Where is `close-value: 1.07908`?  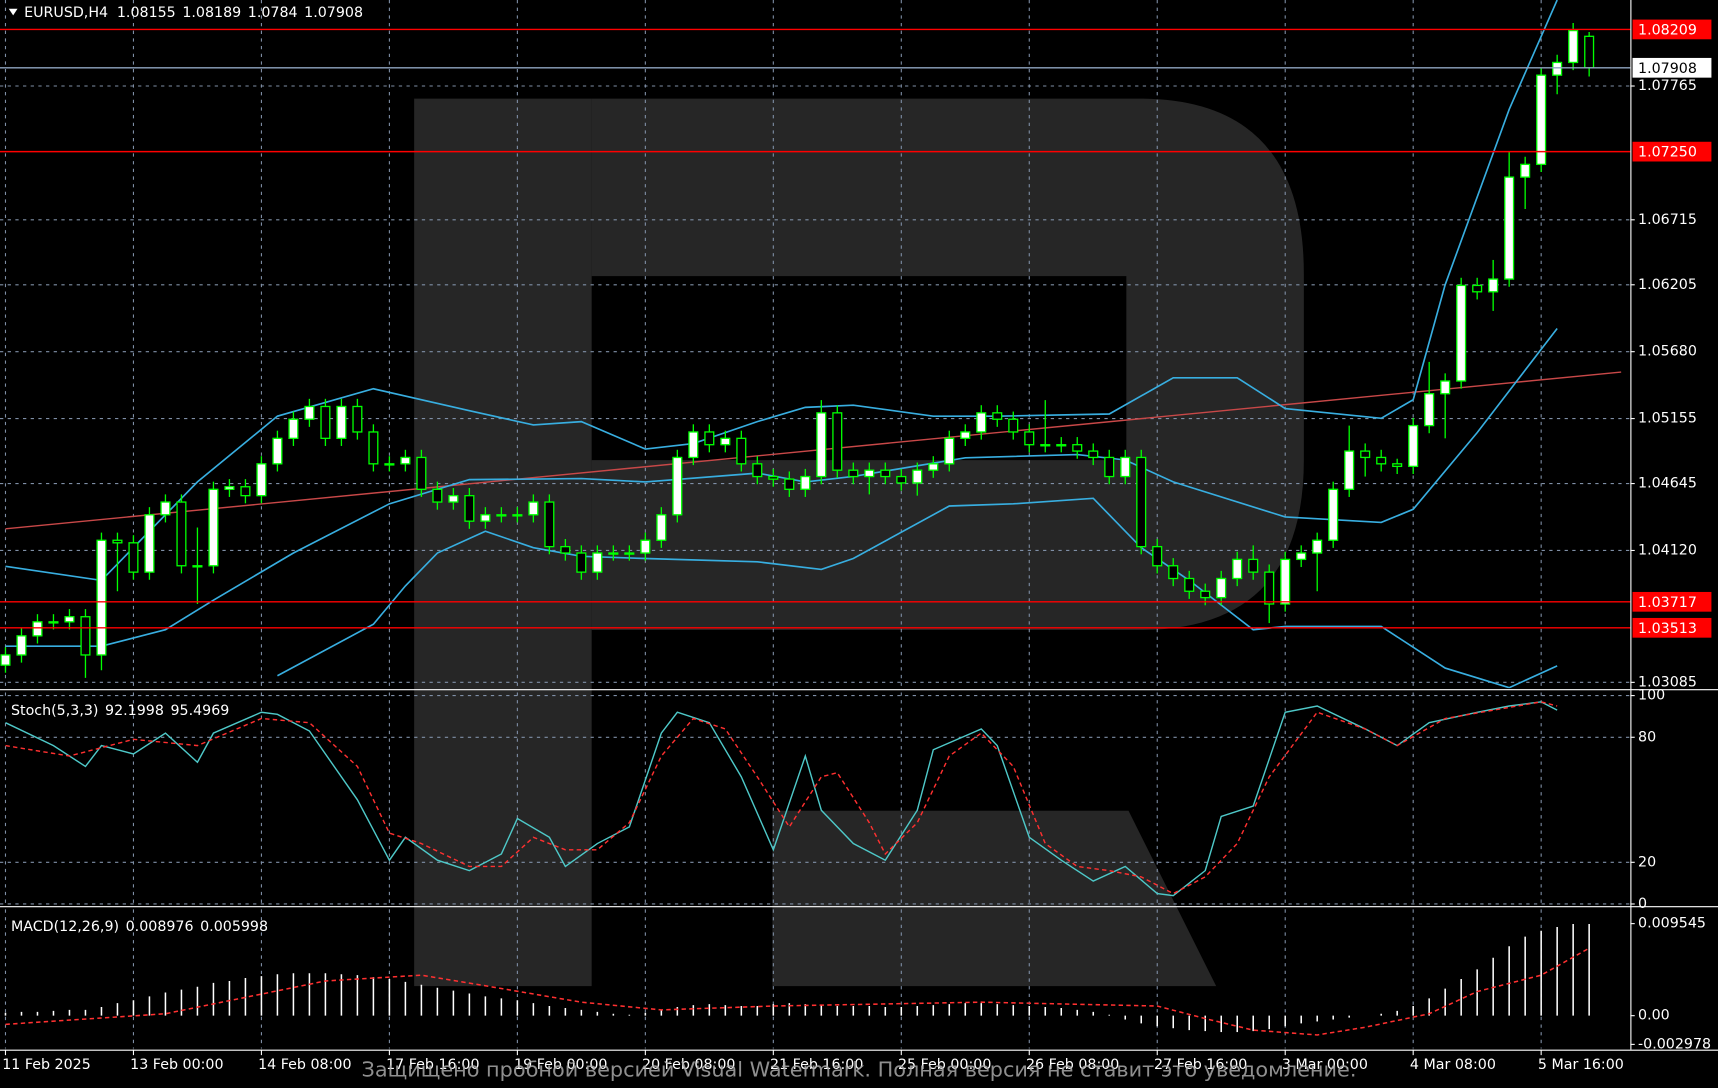
close-value: 1.07908 is located at coordinates (333, 13).